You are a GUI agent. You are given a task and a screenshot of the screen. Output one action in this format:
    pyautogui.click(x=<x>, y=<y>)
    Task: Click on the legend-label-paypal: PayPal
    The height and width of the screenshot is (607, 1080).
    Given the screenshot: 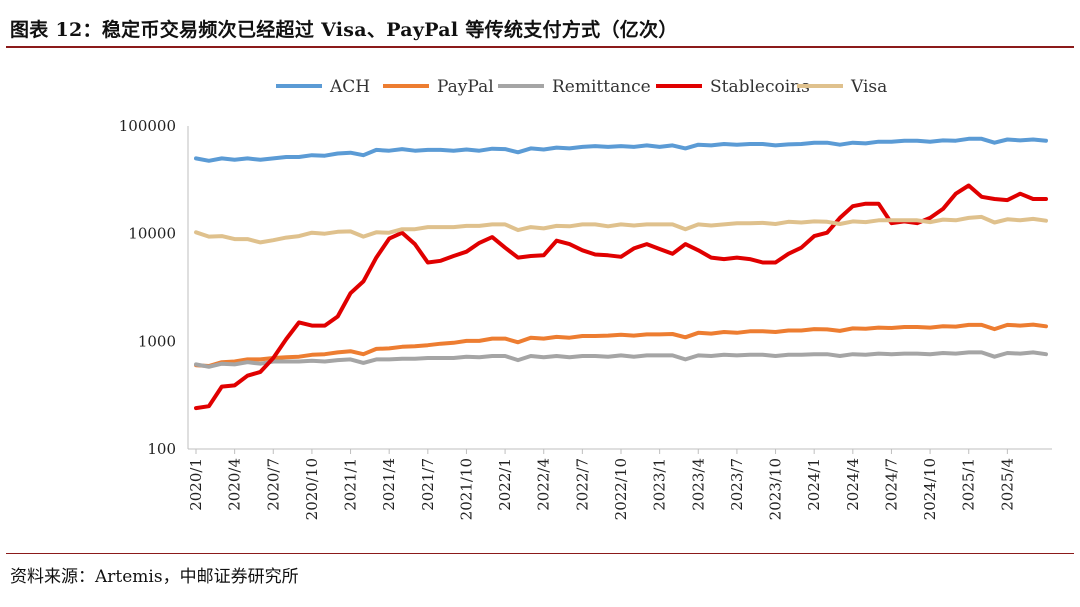 What is the action you would take?
    pyautogui.click(x=465, y=87)
    